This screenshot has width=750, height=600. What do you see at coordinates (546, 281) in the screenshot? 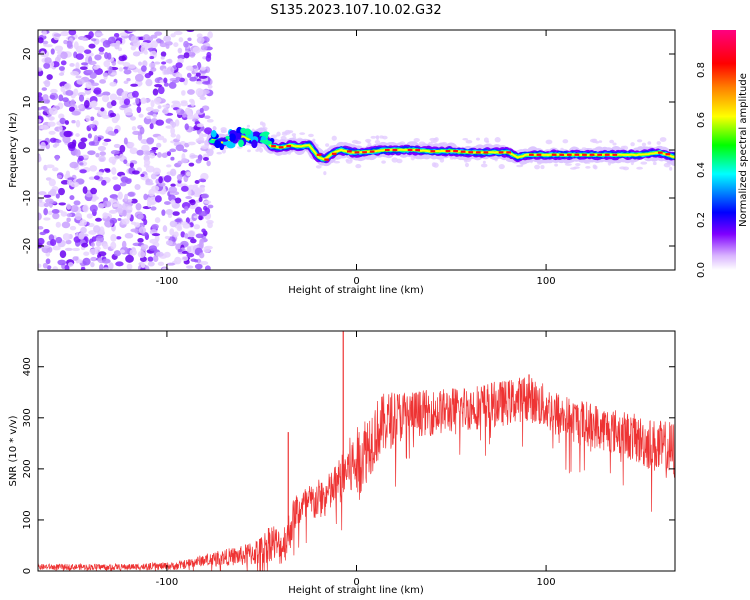
I see `x-tick-label: 100` at bounding box center [546, 281].